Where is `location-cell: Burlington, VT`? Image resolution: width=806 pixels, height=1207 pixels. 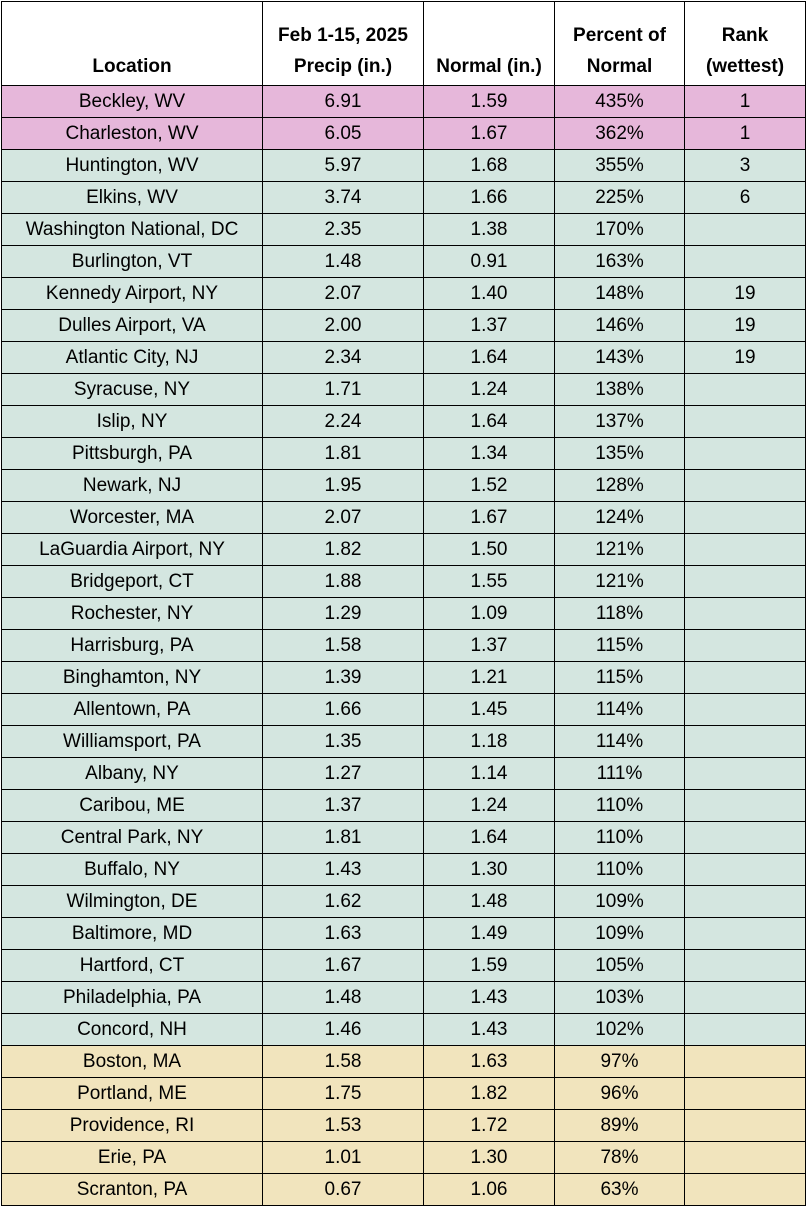 location-cell: Burlington, VT is located at coordinates (132, 261).